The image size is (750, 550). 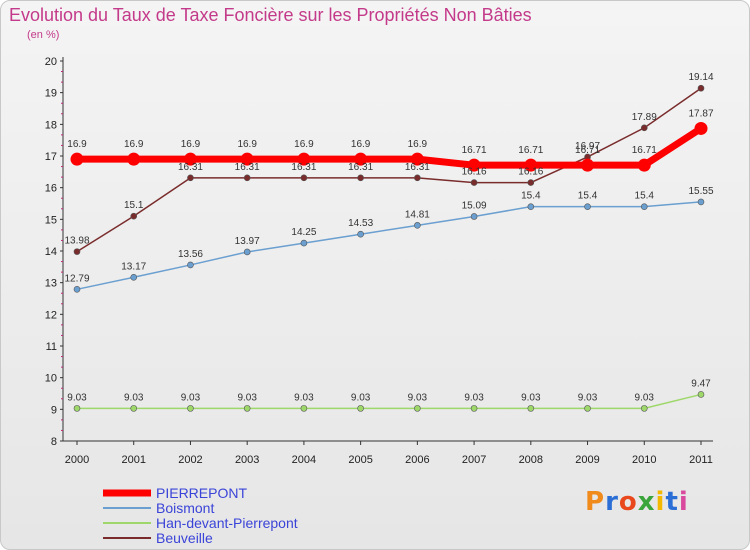 What do you see at coordinates (303, 232) in the screenshot?
I see `data-label: 14.25` at bounding box center [303, 232].